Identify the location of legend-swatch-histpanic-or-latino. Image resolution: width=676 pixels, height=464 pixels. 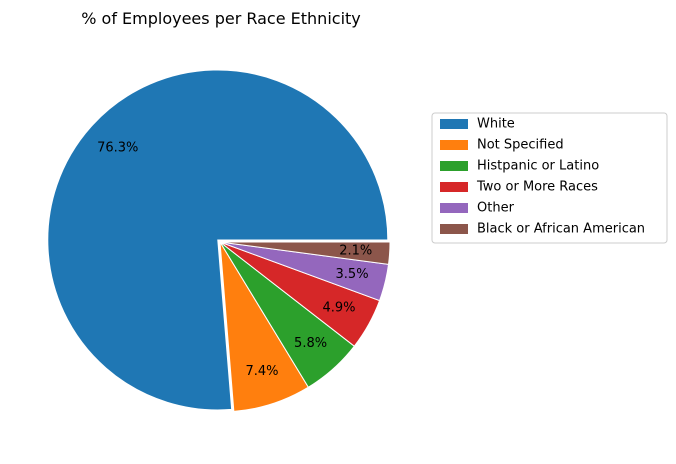
(454, 166).